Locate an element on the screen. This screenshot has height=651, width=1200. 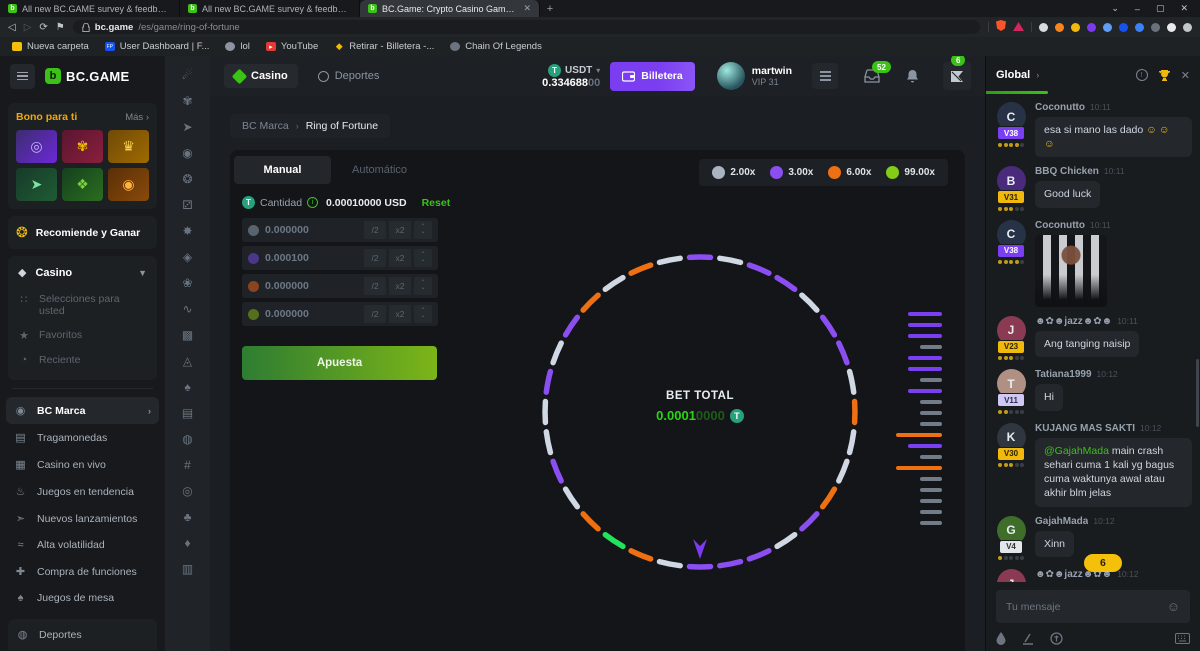
sidebar-item-favoritos: ★ Favoritos is located at coordinates (82, 335).